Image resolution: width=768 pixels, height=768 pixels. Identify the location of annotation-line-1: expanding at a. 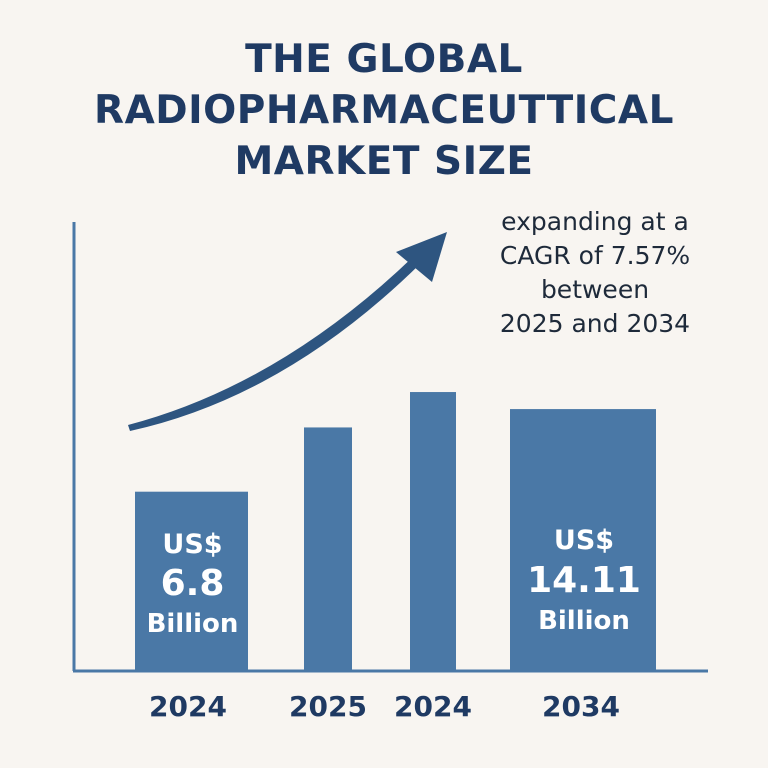
(595, 221).